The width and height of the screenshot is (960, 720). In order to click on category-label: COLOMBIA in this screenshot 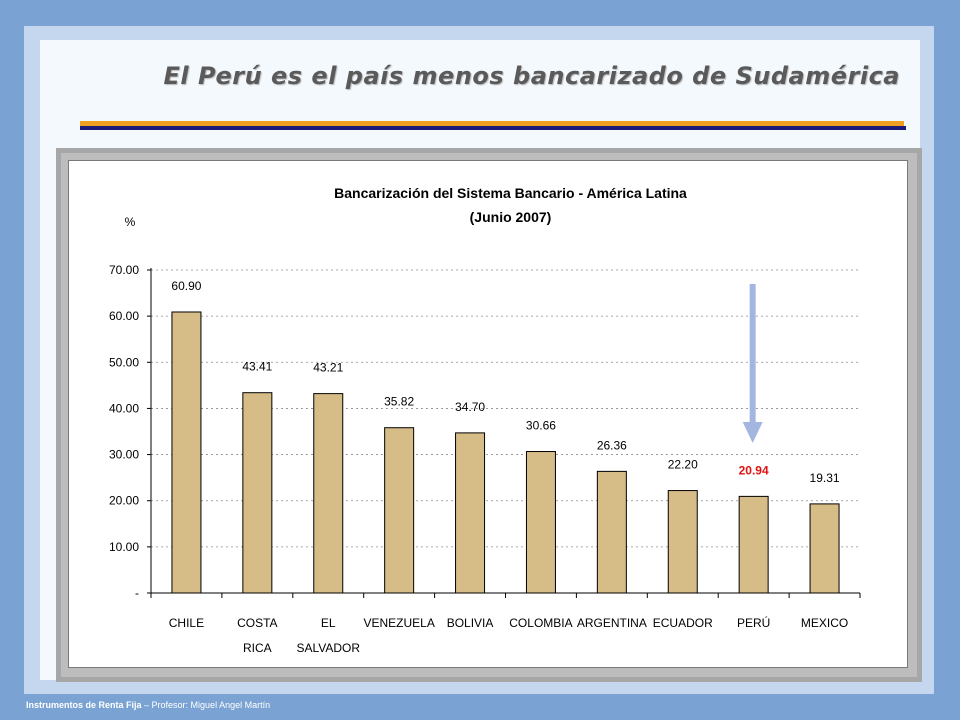, I will do `click(540, 623)`.